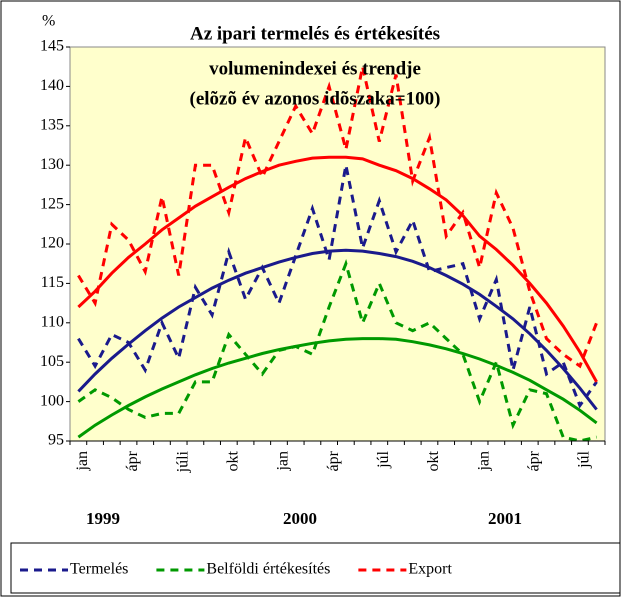  I want to click on y-tick-label: 125, so click(52, 203).